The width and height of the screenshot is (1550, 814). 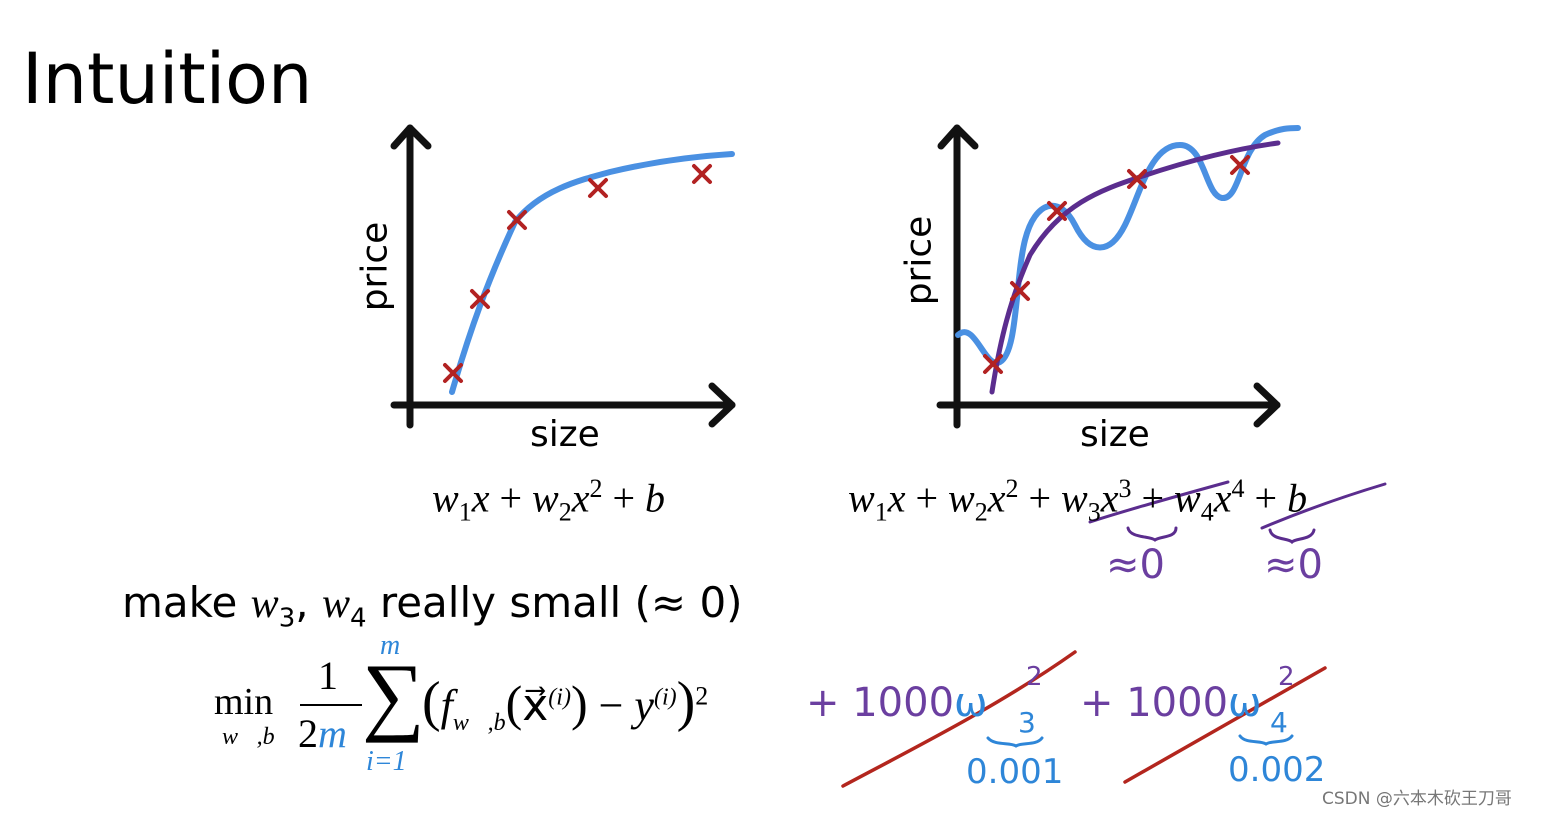 I want to click on penalty1-sup: 2, so click(x=1034, y=677).